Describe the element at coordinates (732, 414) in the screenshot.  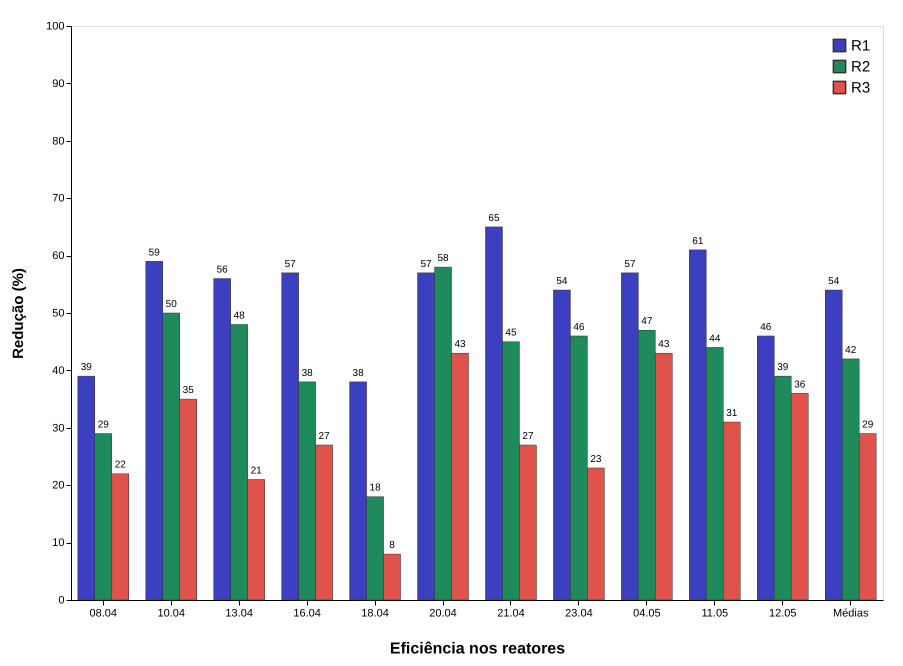
I see `data-label: 31` at that location.